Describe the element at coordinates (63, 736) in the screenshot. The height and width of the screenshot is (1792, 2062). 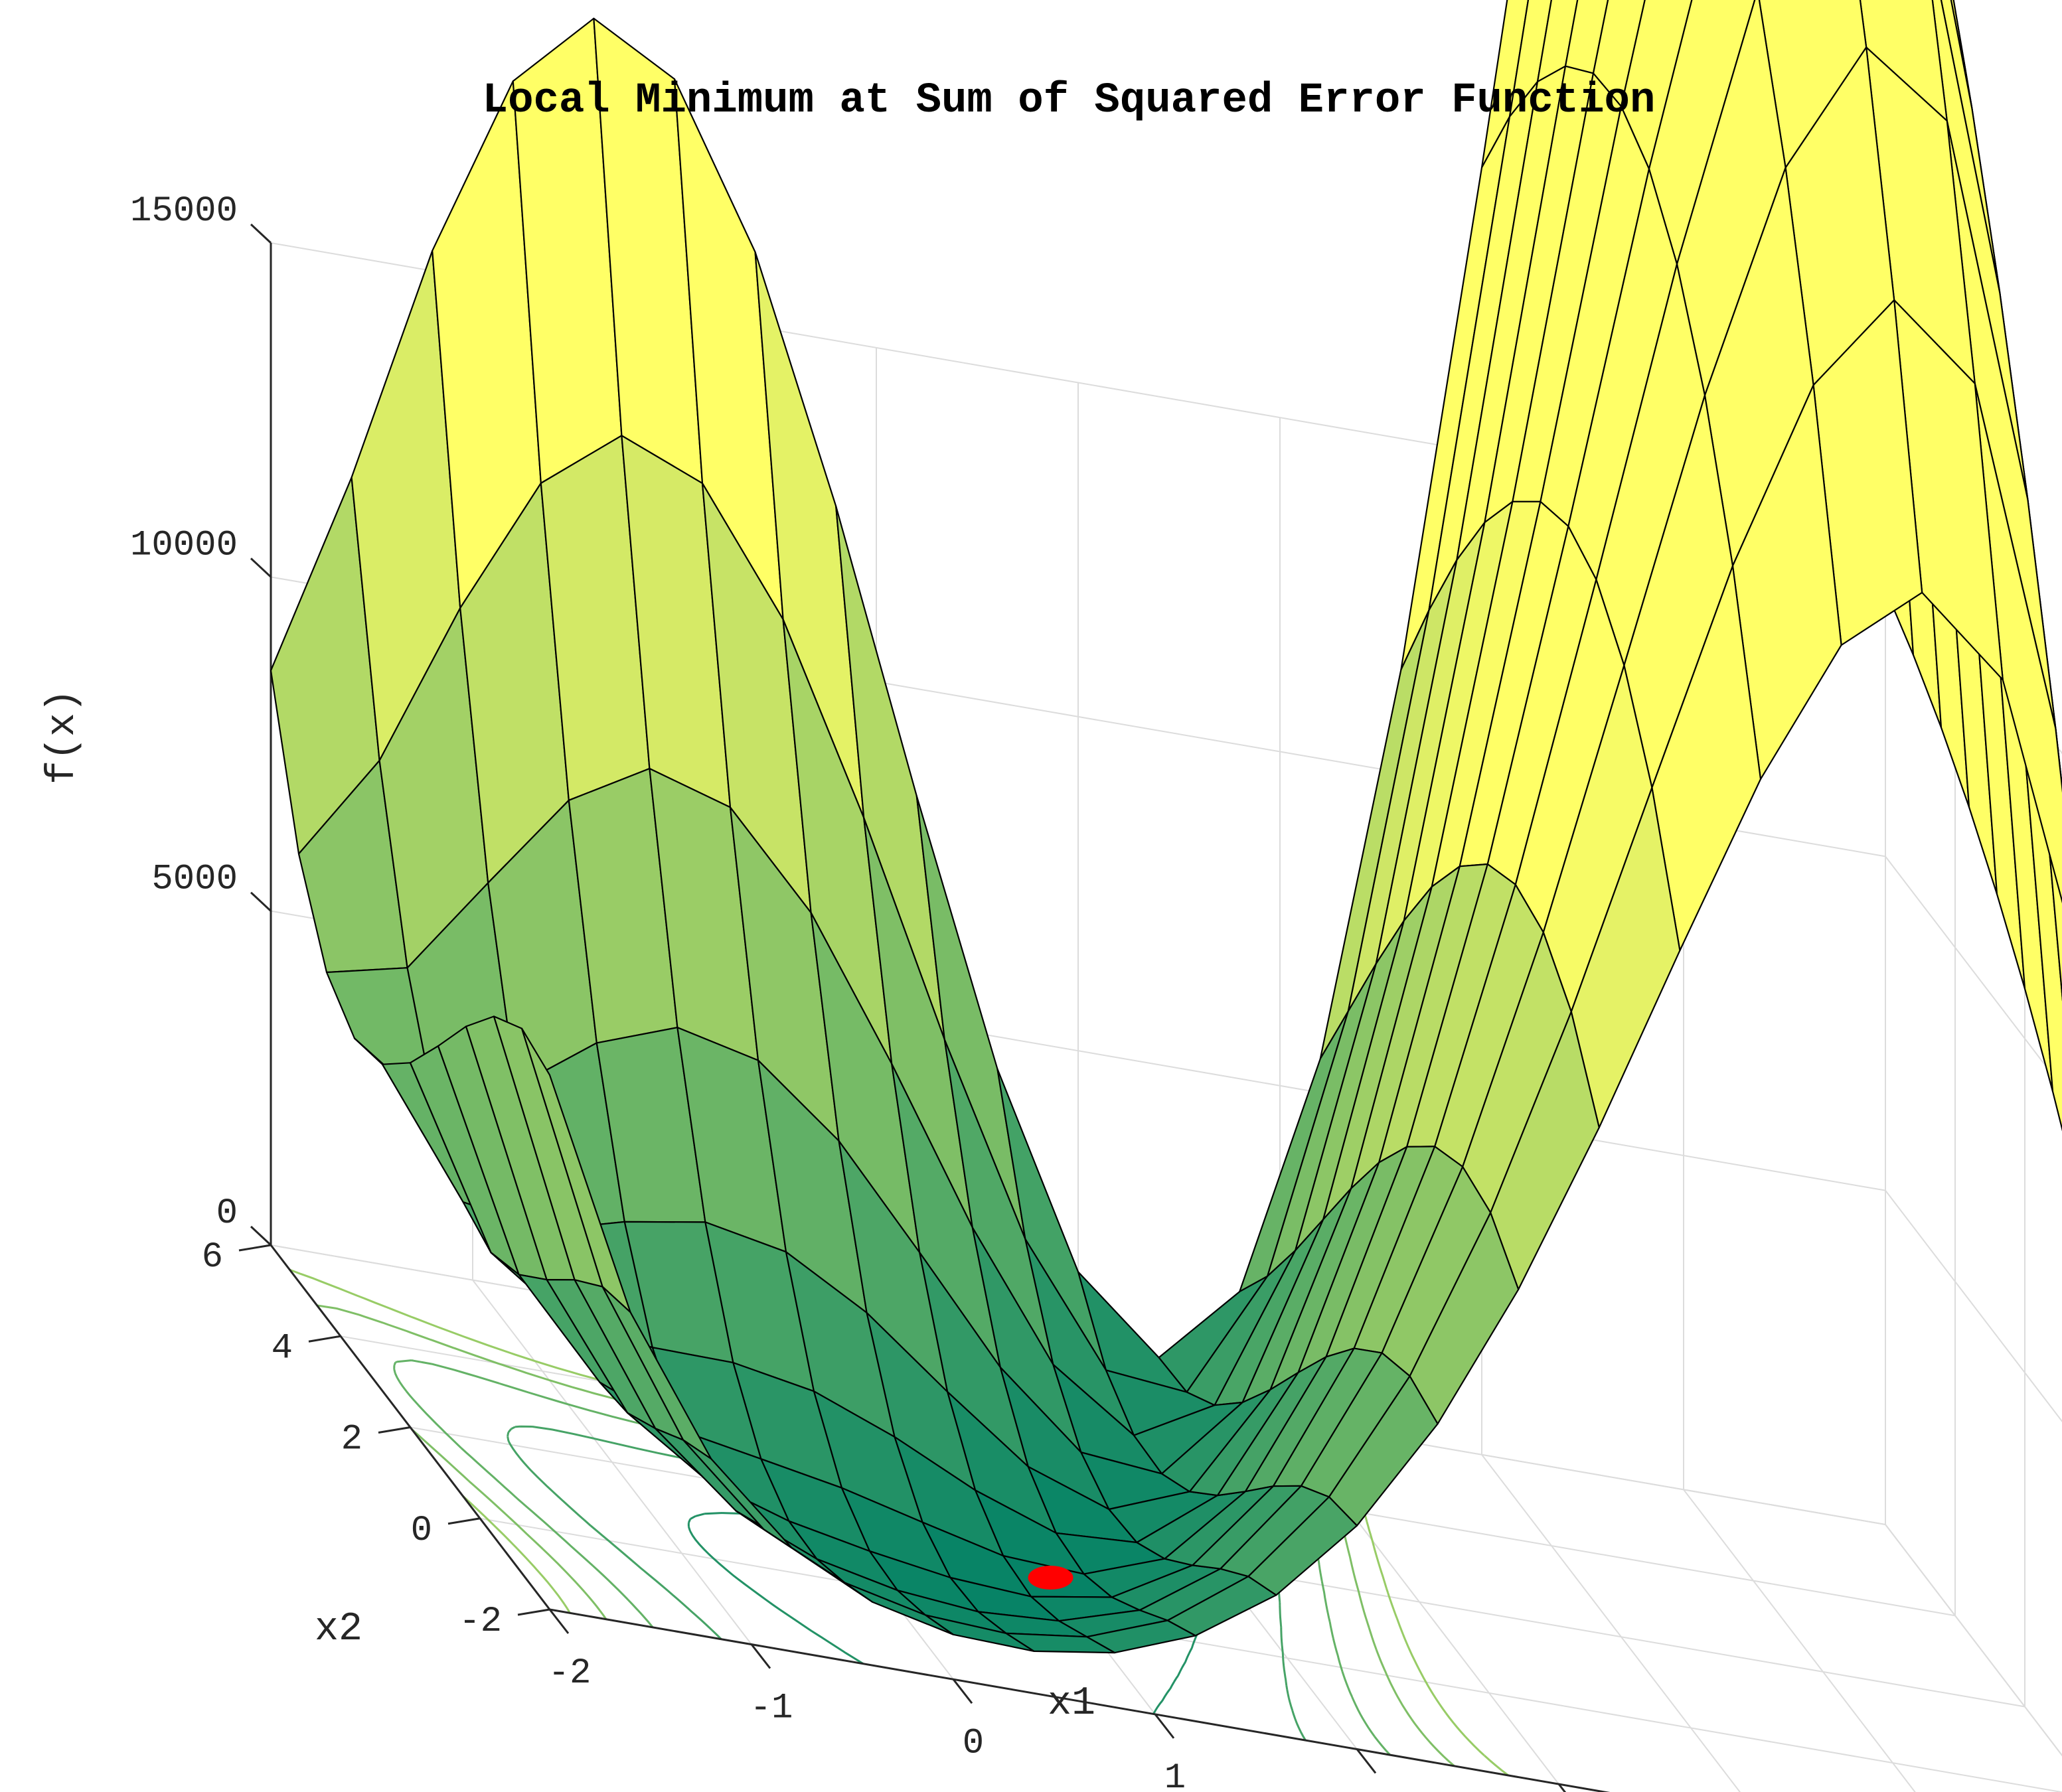
I see `z-axis-label: f(x)` at that location.